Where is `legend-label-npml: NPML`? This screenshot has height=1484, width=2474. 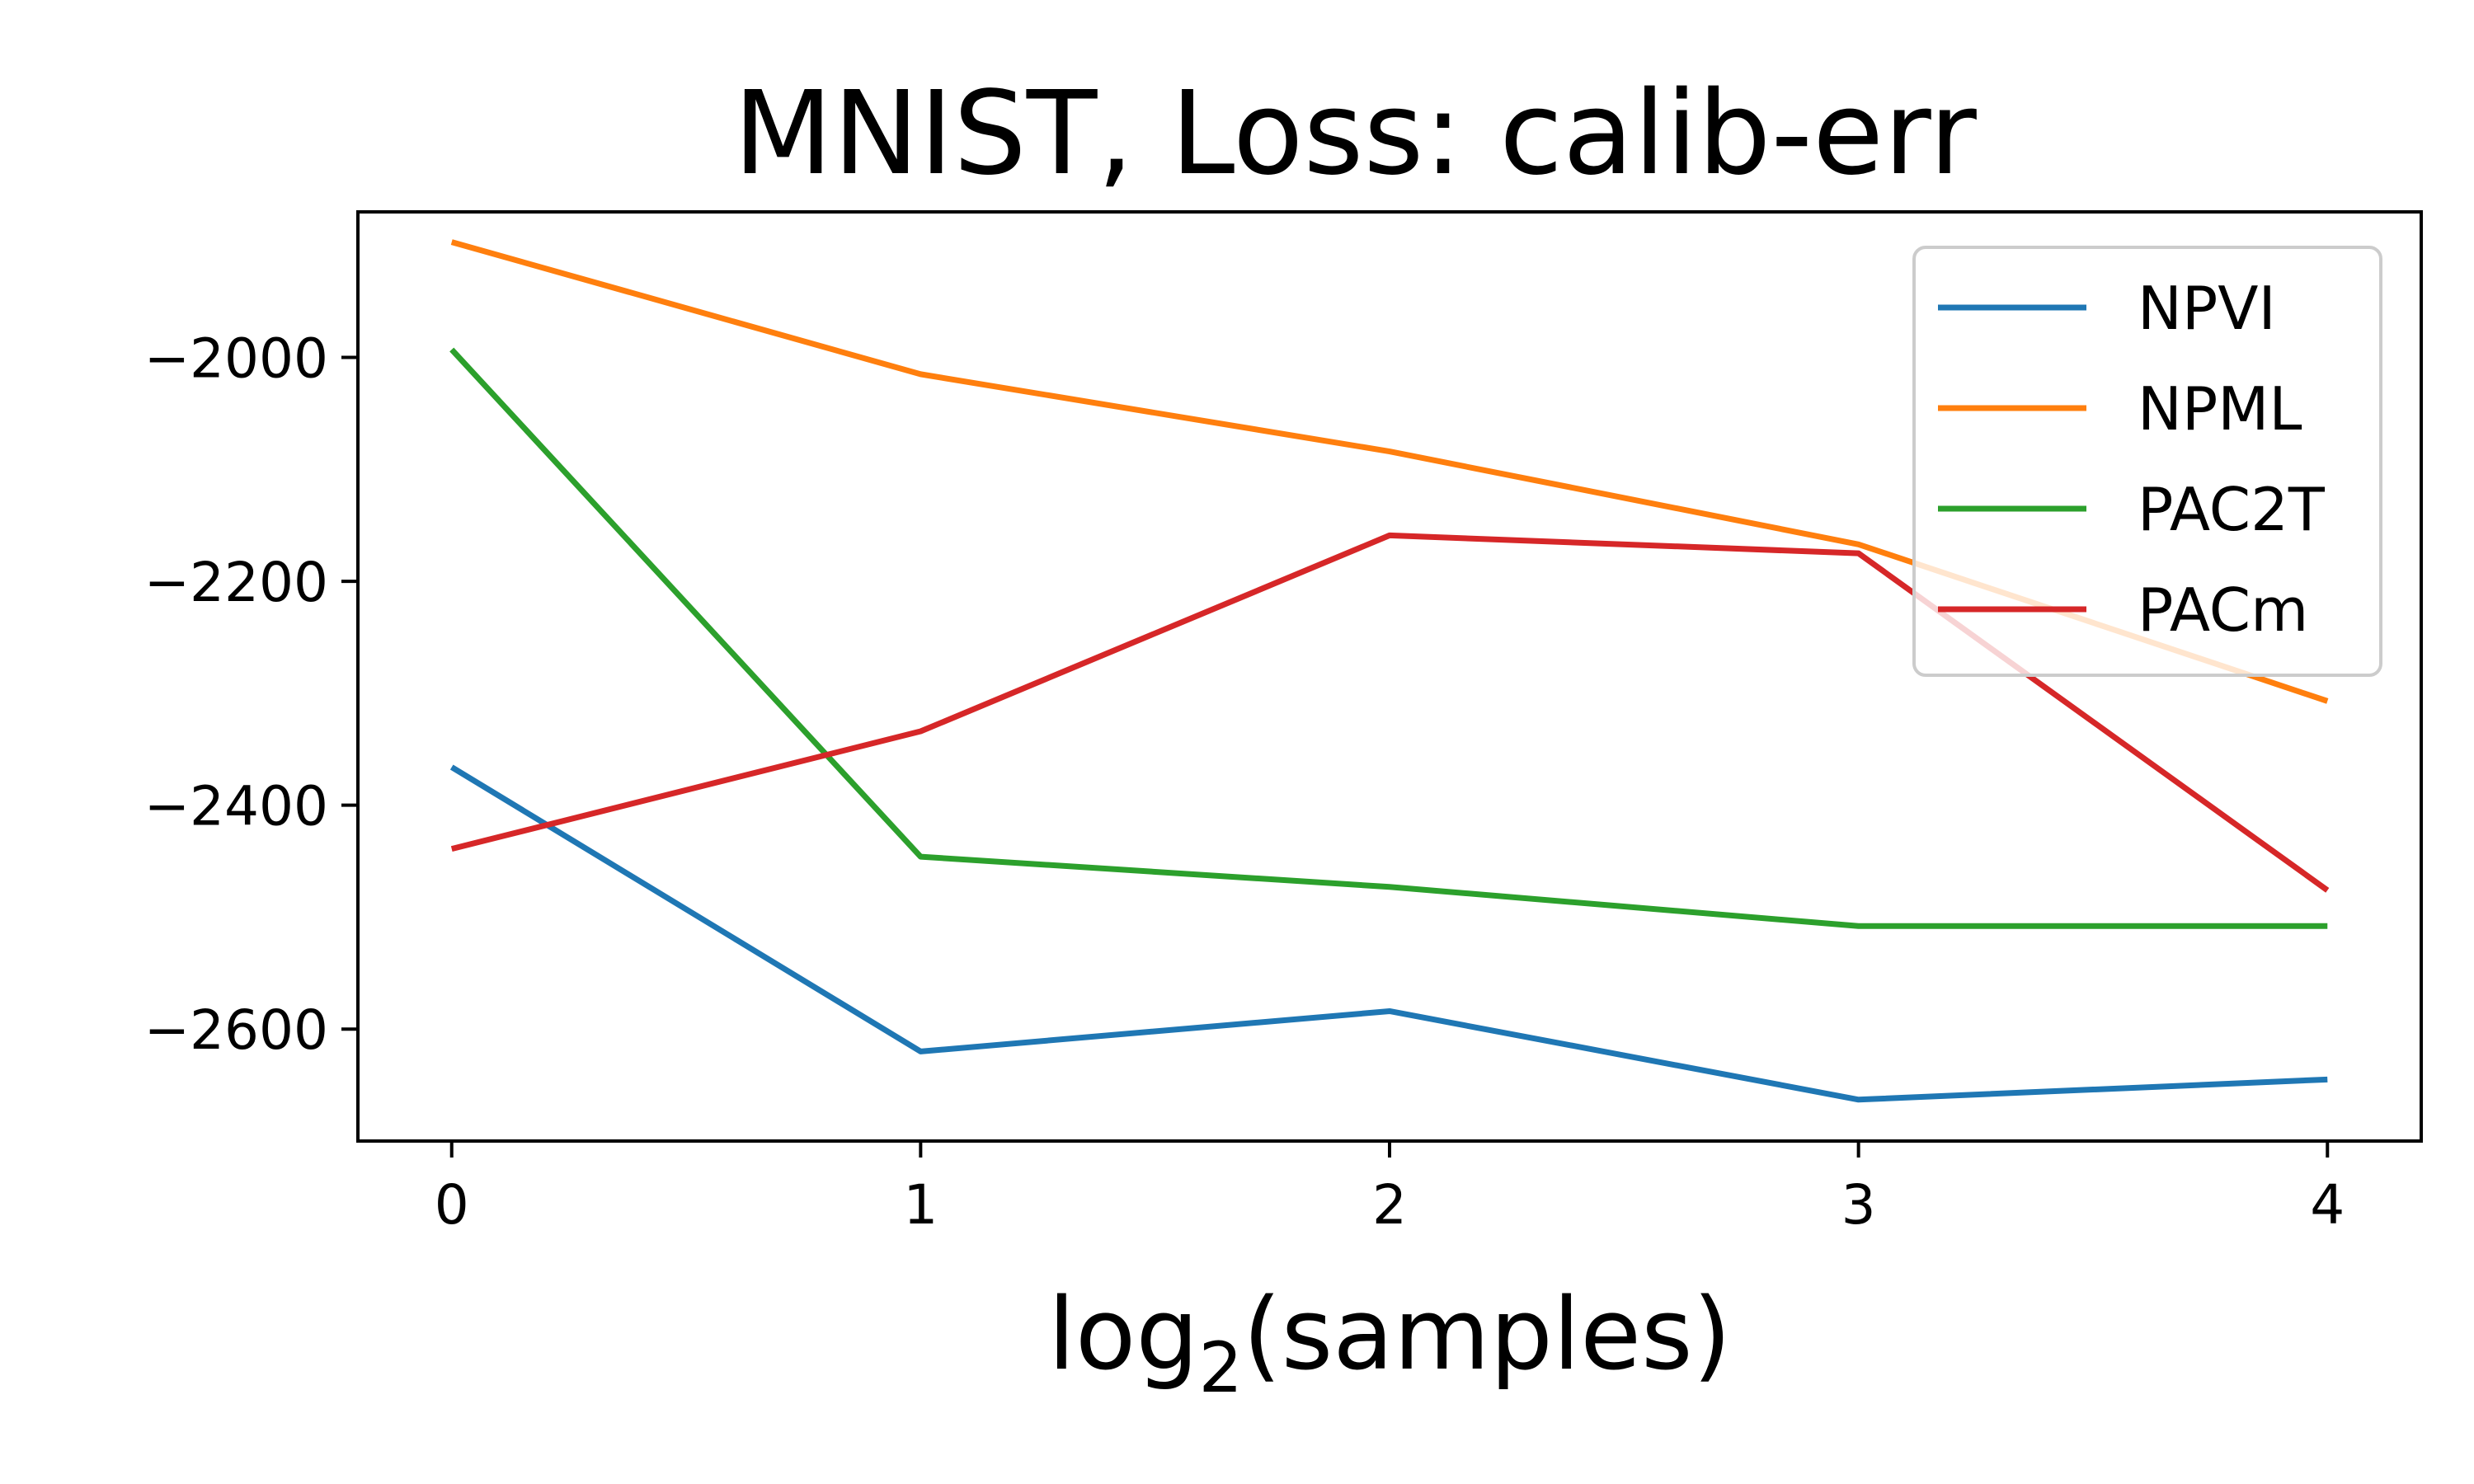
legend-label-npml: NPML is located at coordinates (2220, 409).